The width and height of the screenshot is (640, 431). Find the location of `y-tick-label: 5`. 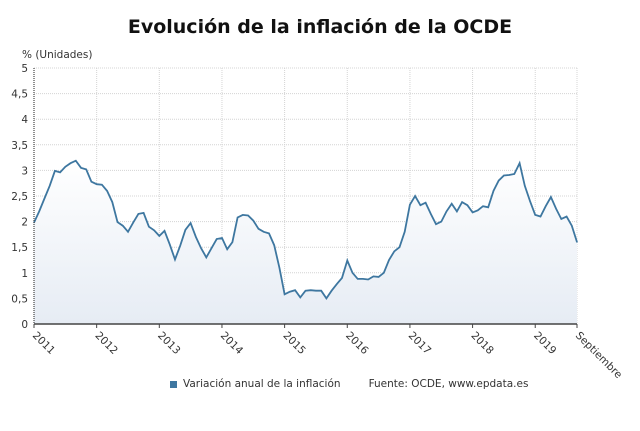

y-tick-label: 5 is located at coordinates (24, 69).